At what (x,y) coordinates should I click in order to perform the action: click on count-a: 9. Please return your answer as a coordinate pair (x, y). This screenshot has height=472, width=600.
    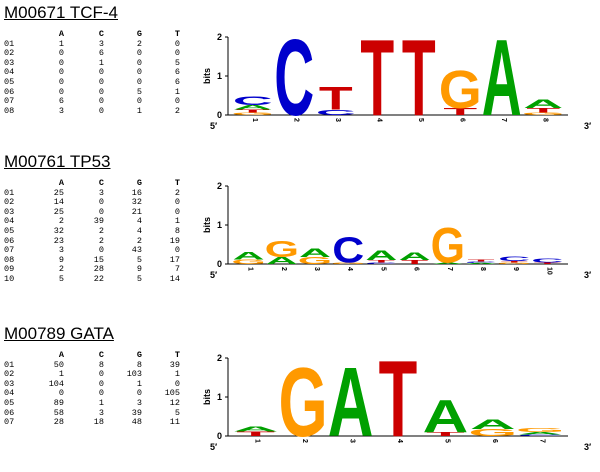
    Looking at the image, I should click on (61, 259).